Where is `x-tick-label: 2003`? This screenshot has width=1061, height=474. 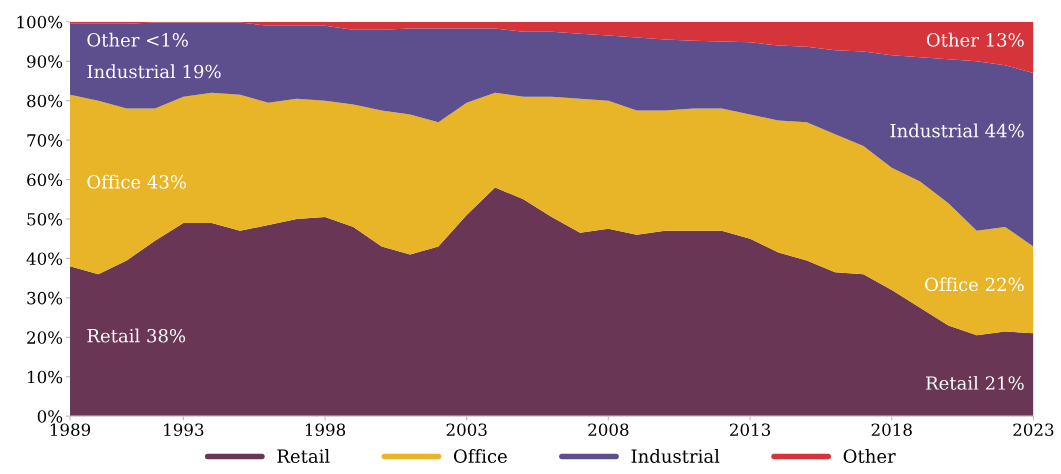
x-tick-label: 2003 is located at coordinates (466, 430).